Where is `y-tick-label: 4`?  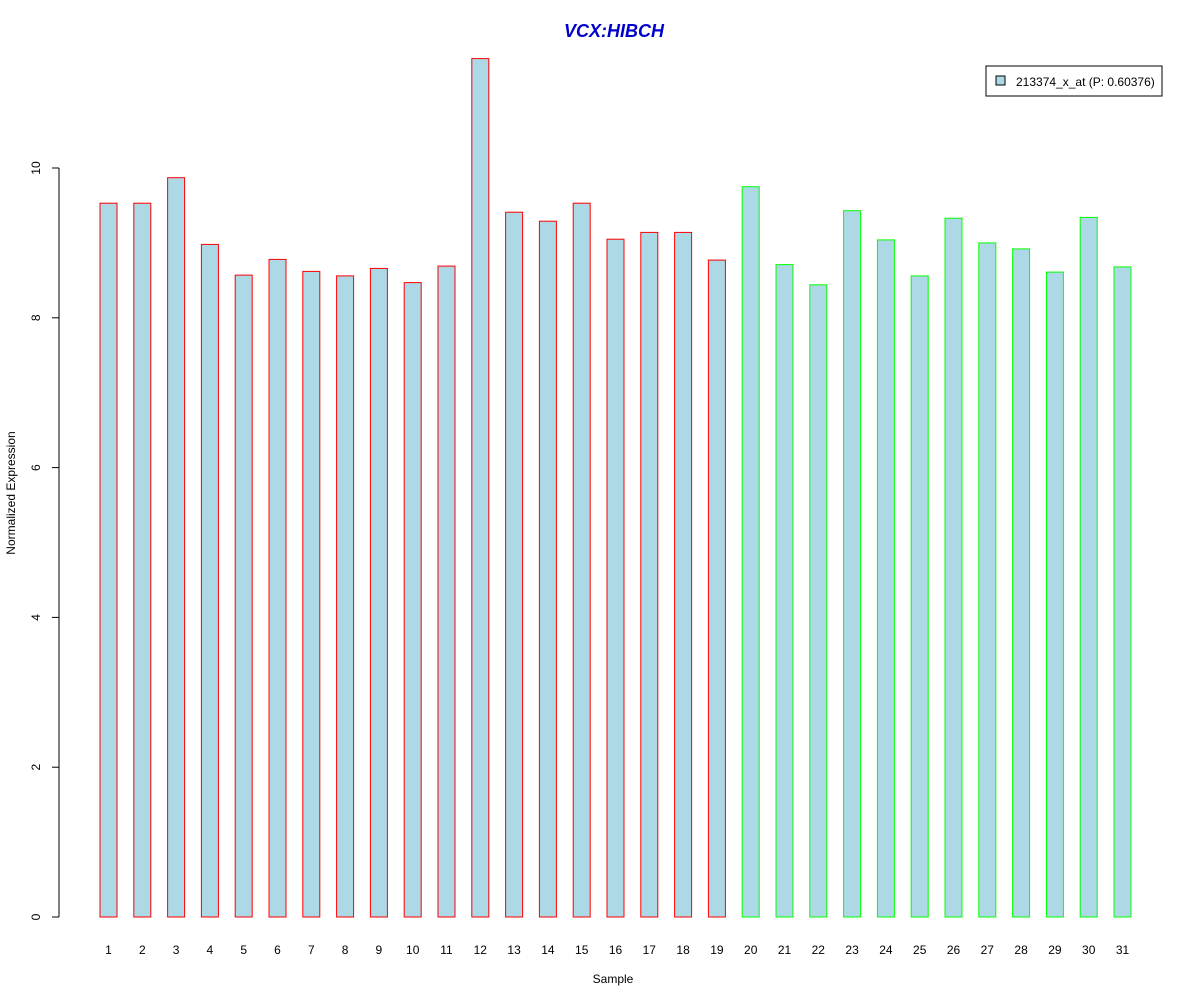 y-tick-label: 4 is located at coordinates (36, 617).